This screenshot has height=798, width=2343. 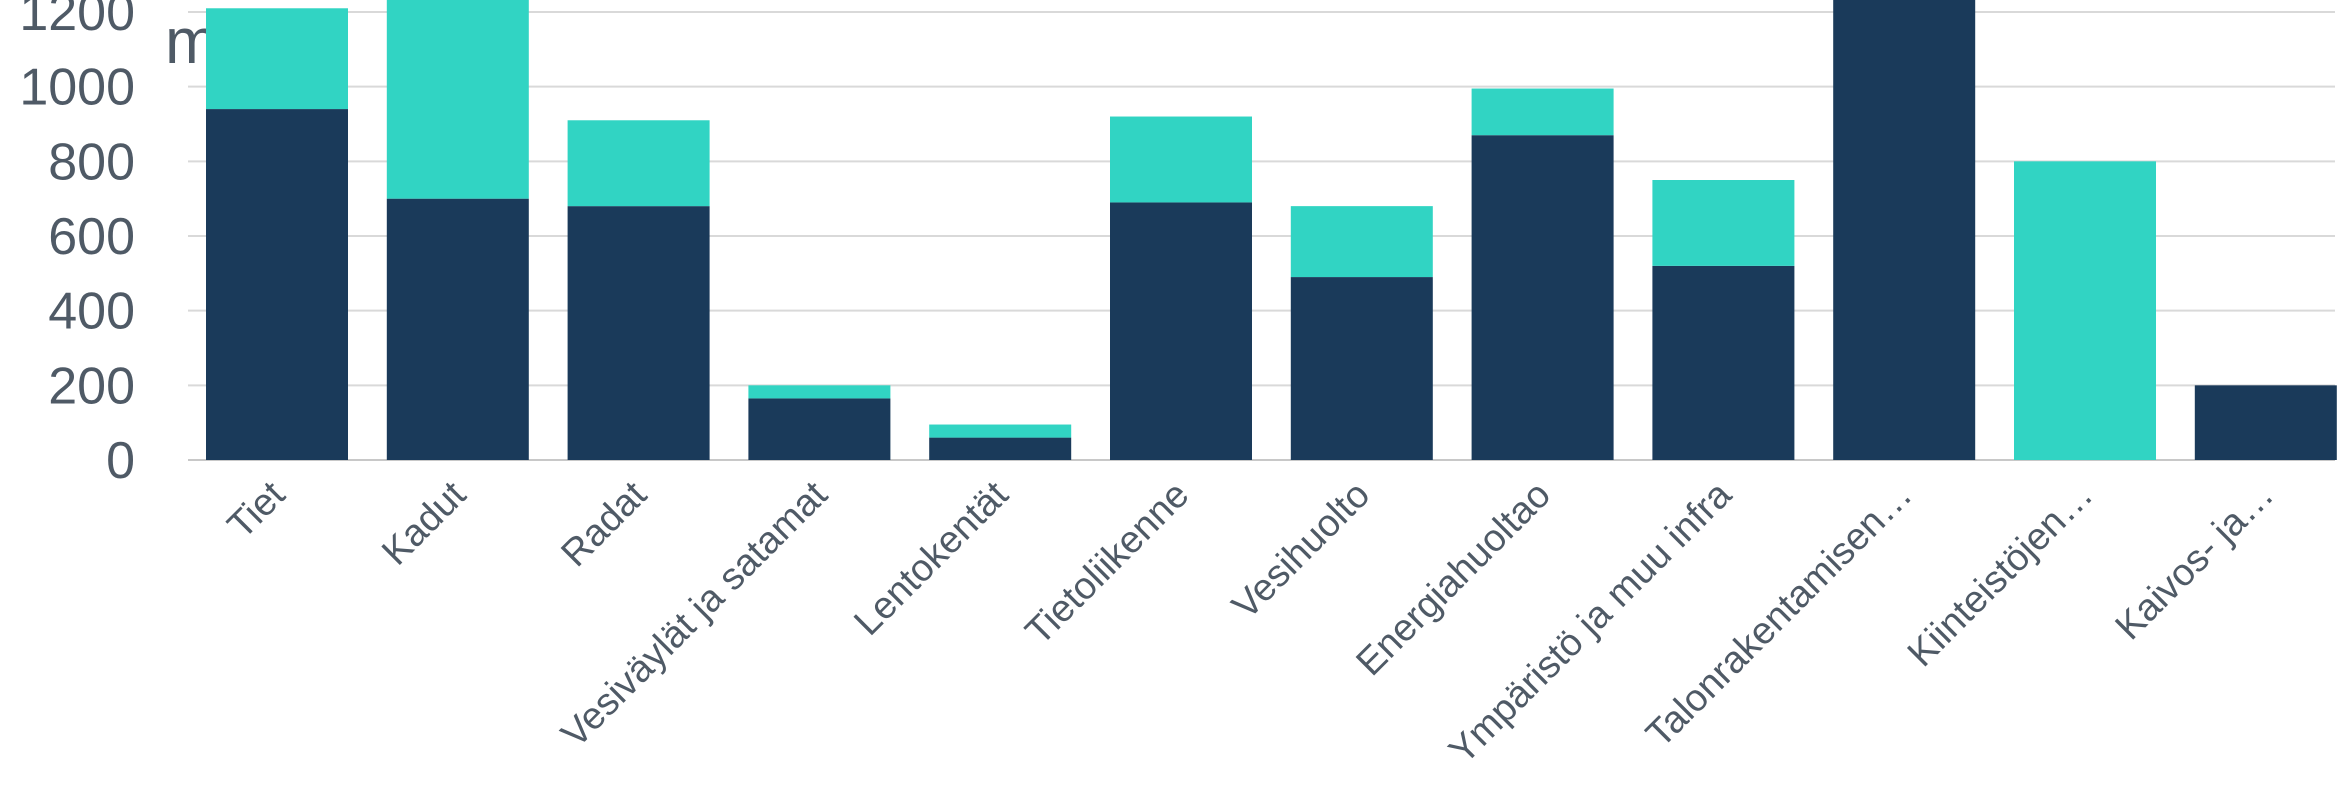 I want to click on y-tick-label: 600, so click(x=91, y=237).